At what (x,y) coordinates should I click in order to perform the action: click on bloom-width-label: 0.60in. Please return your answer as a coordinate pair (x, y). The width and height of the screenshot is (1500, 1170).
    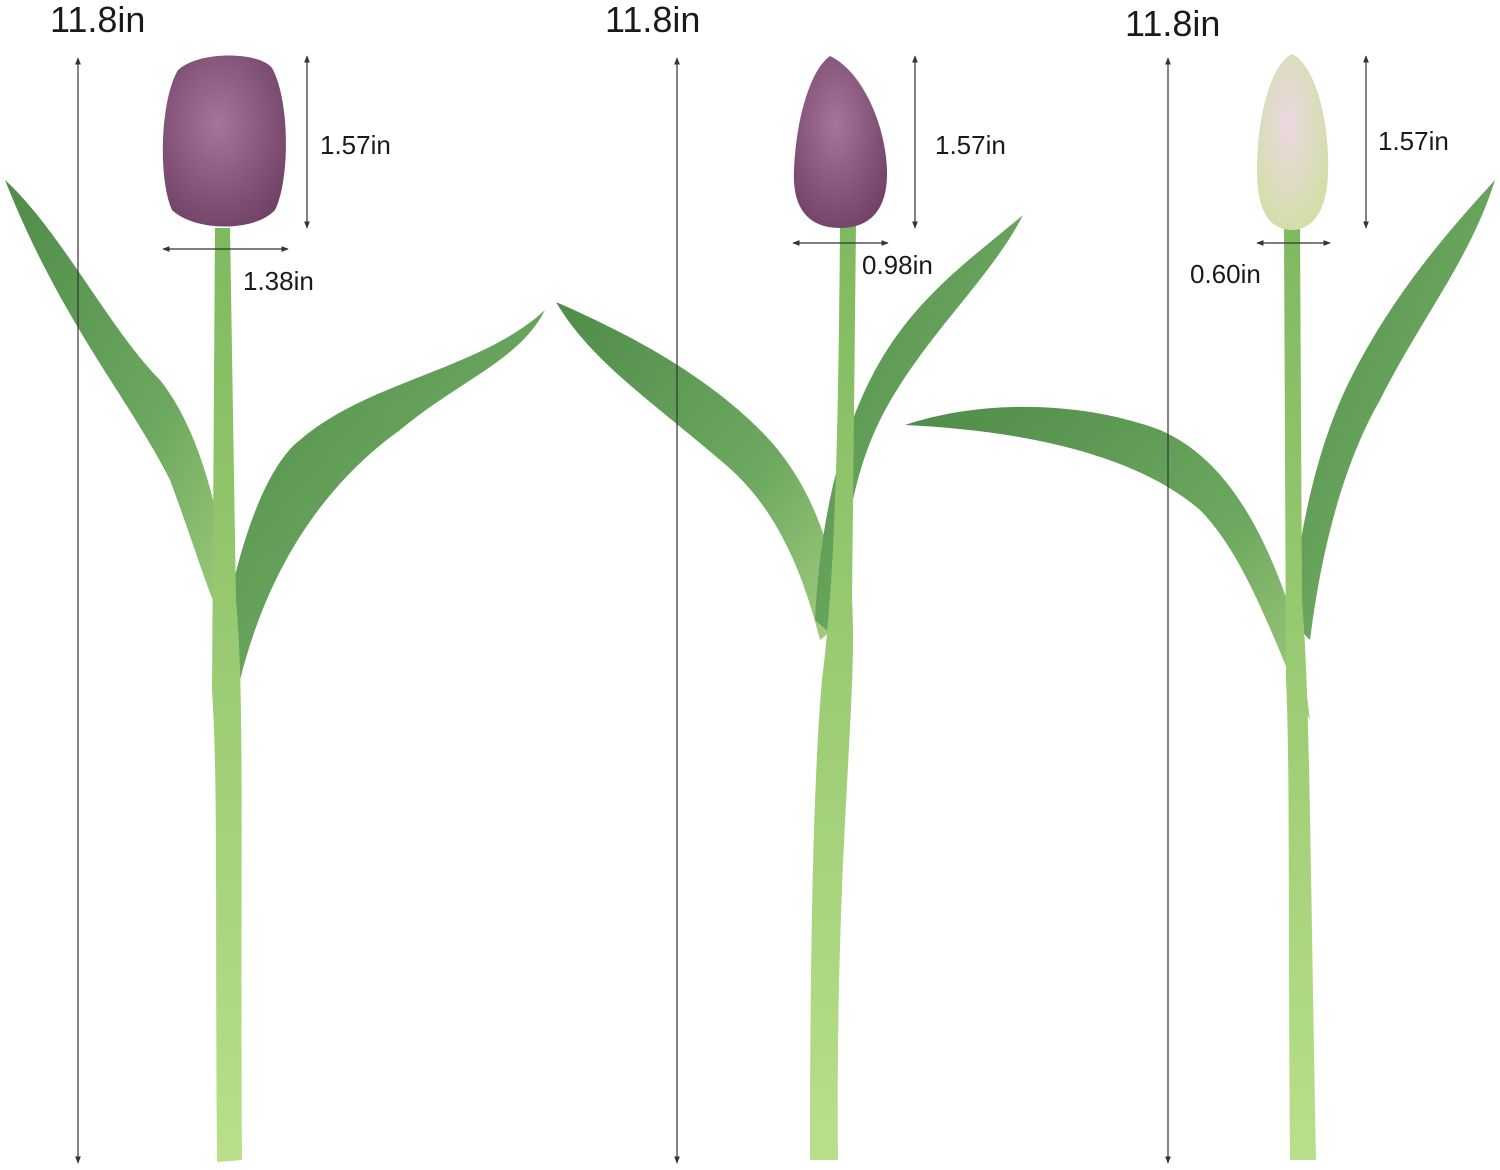
    Looking at the image, I should click on (1225, 274).